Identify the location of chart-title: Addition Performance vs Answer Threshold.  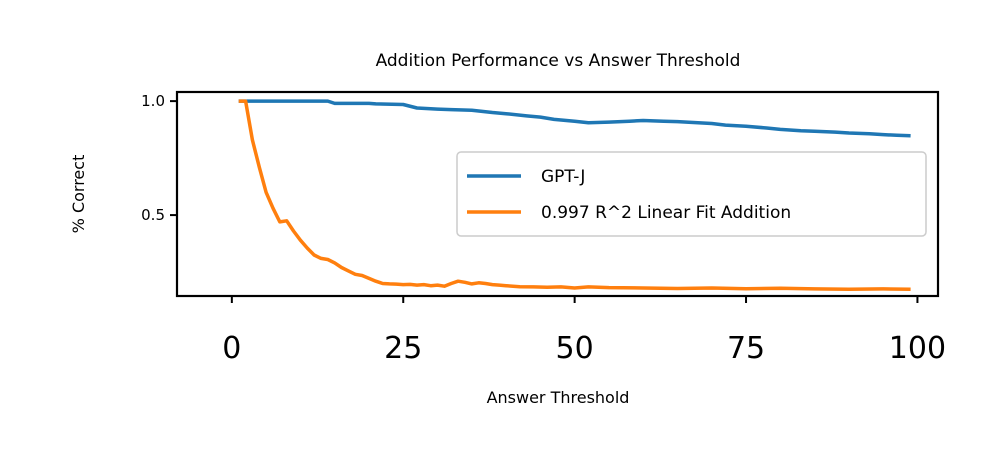
(558, 61).